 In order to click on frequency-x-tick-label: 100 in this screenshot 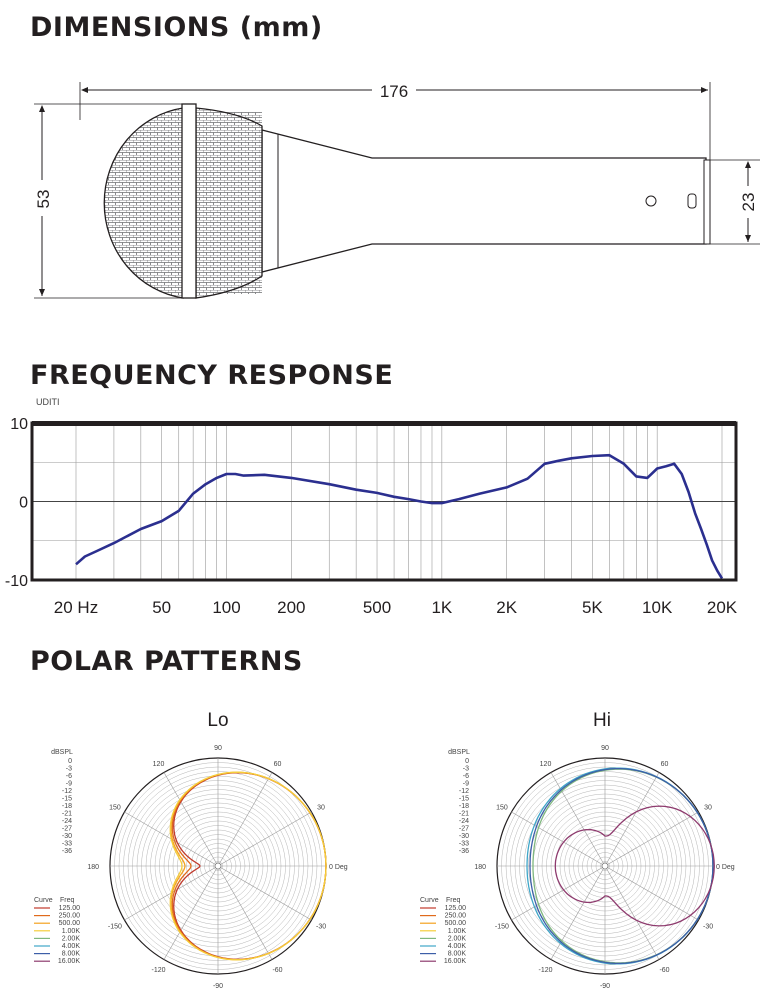, I will do `click(226, 607)`.